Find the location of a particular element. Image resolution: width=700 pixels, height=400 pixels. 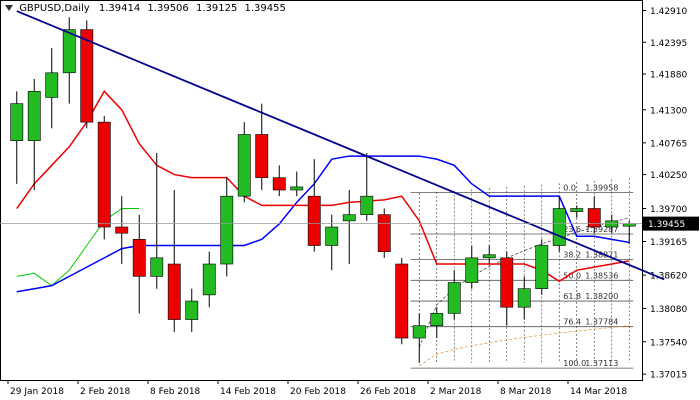

symbol-label: GBPUSD,Daily is located at coordinates (54, 8).